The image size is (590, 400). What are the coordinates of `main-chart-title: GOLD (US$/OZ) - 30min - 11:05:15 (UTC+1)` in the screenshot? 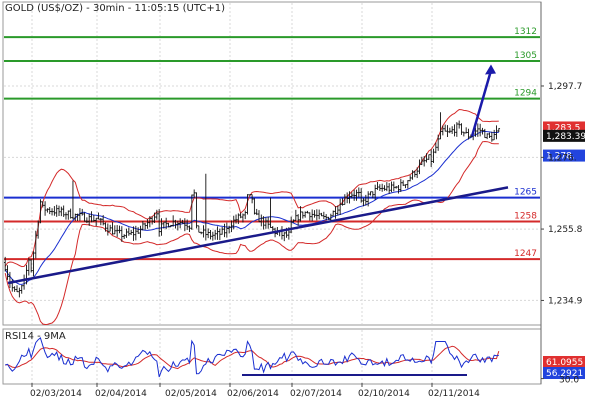 It's located at (115, 8).